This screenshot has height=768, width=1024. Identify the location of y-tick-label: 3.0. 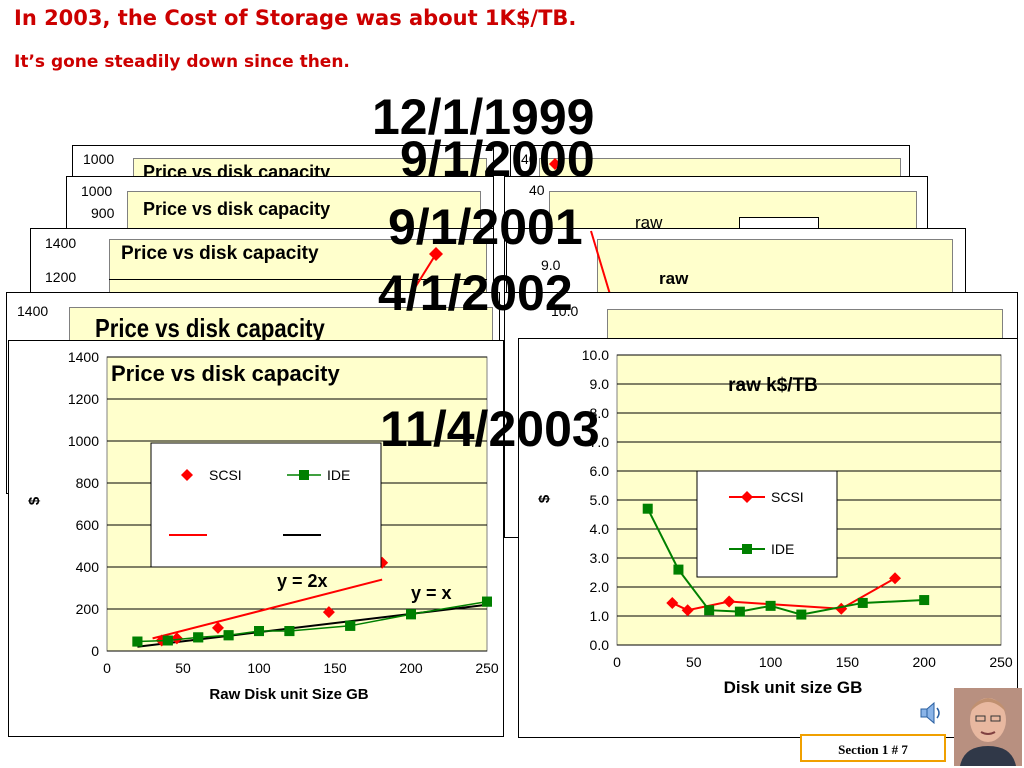
(600, 558).